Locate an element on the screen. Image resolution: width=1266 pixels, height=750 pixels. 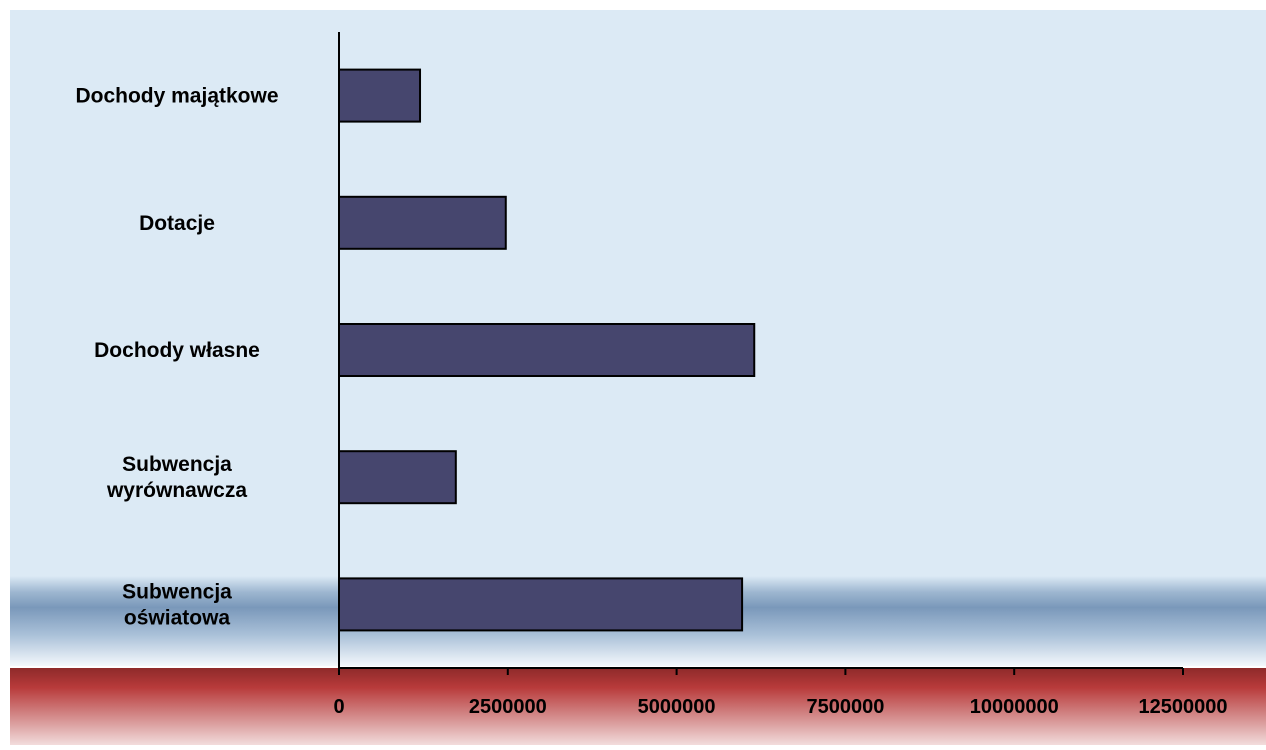
x-tick-label: 12500000 is located at coordinates (1183, 707).